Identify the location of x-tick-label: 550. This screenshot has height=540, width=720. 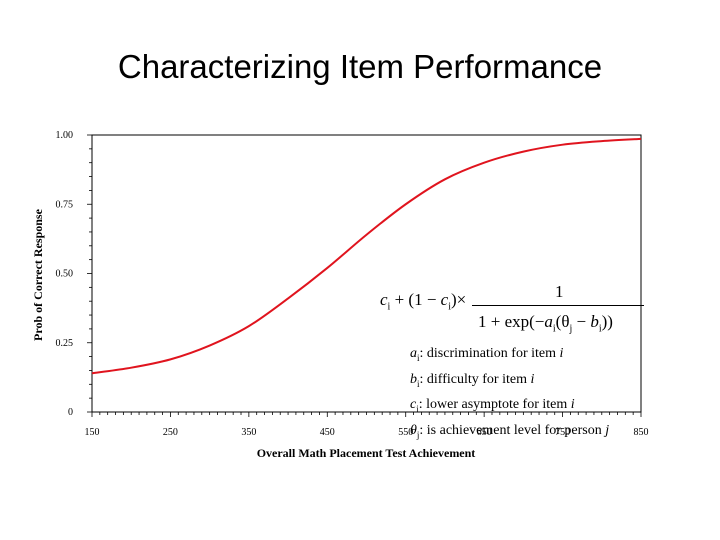
(405, 432).